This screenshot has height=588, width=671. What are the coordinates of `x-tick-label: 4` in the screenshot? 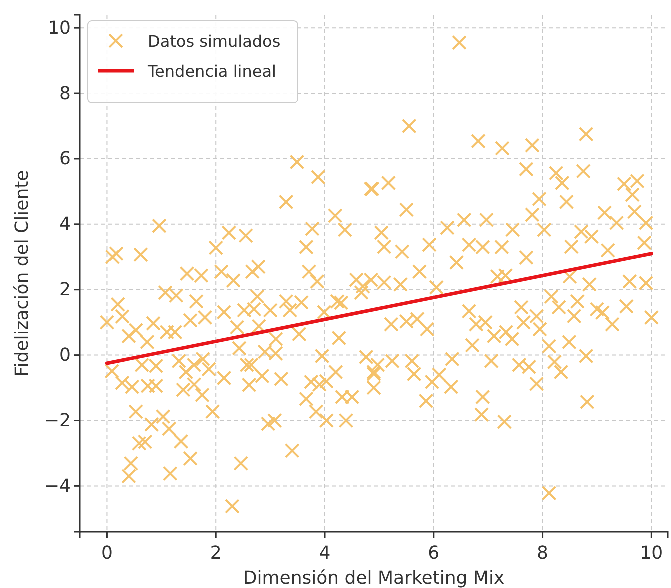 It's located at (325, 553).